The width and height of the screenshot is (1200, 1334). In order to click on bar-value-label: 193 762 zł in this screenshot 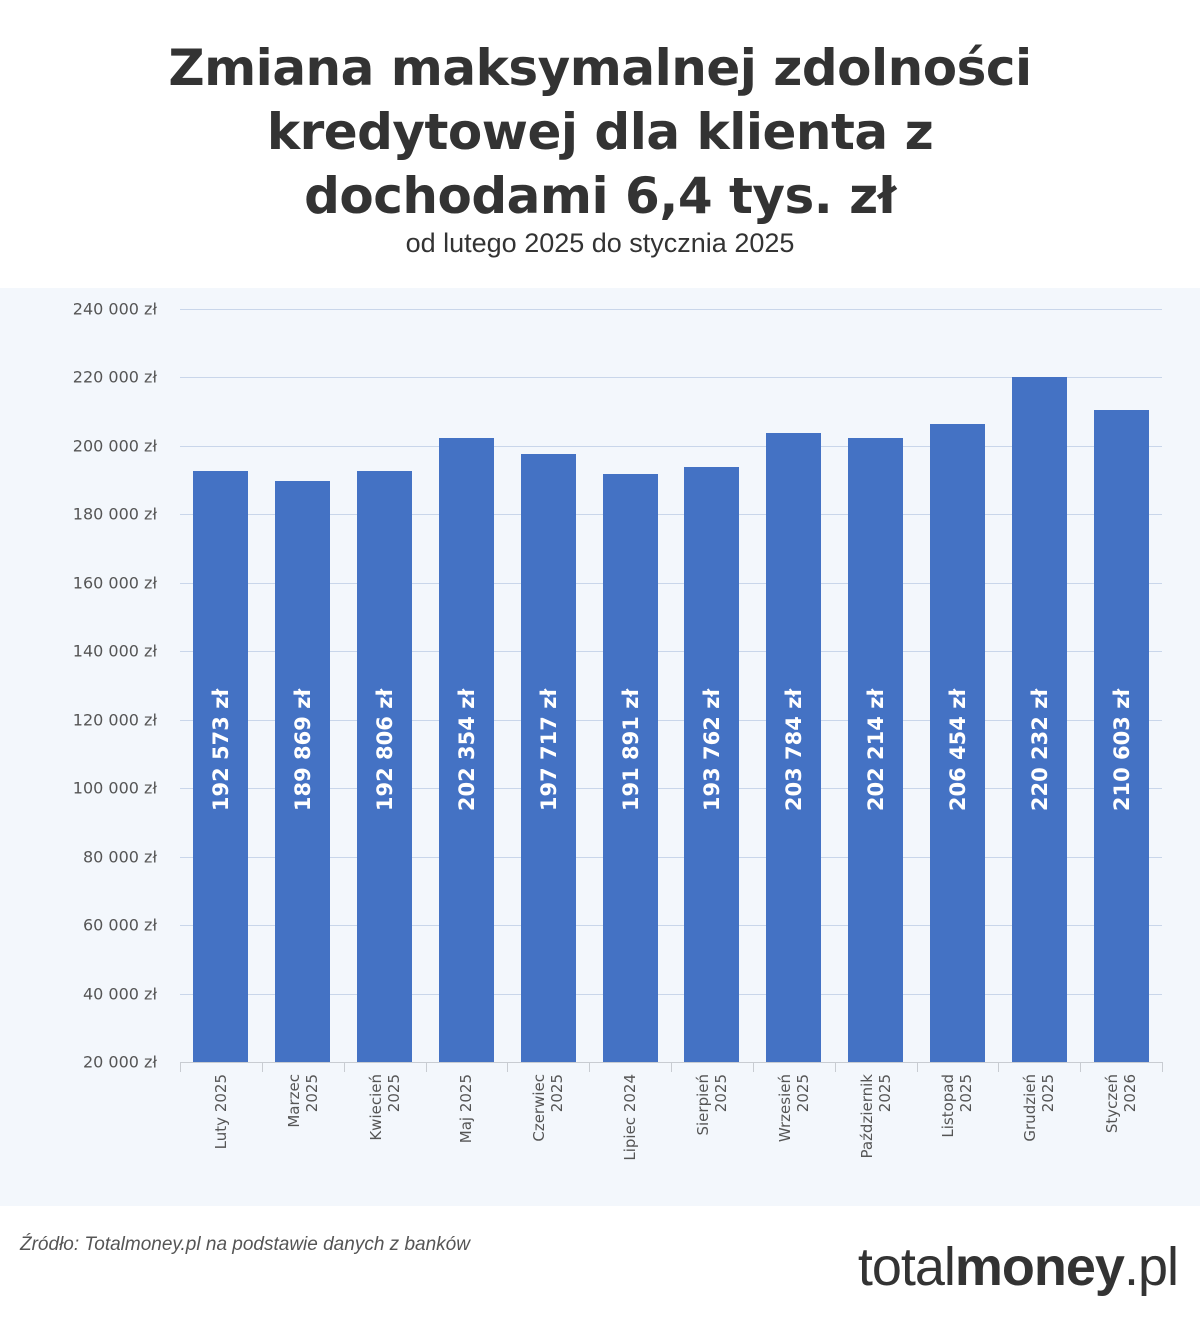, I will do `click(711, 749)`.